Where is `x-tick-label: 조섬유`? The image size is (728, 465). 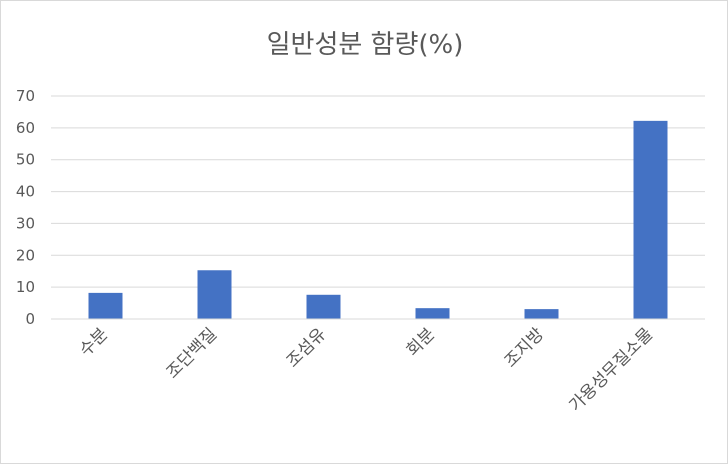
x-tick-label: 조섬유 is located at coordinates (306, 347).